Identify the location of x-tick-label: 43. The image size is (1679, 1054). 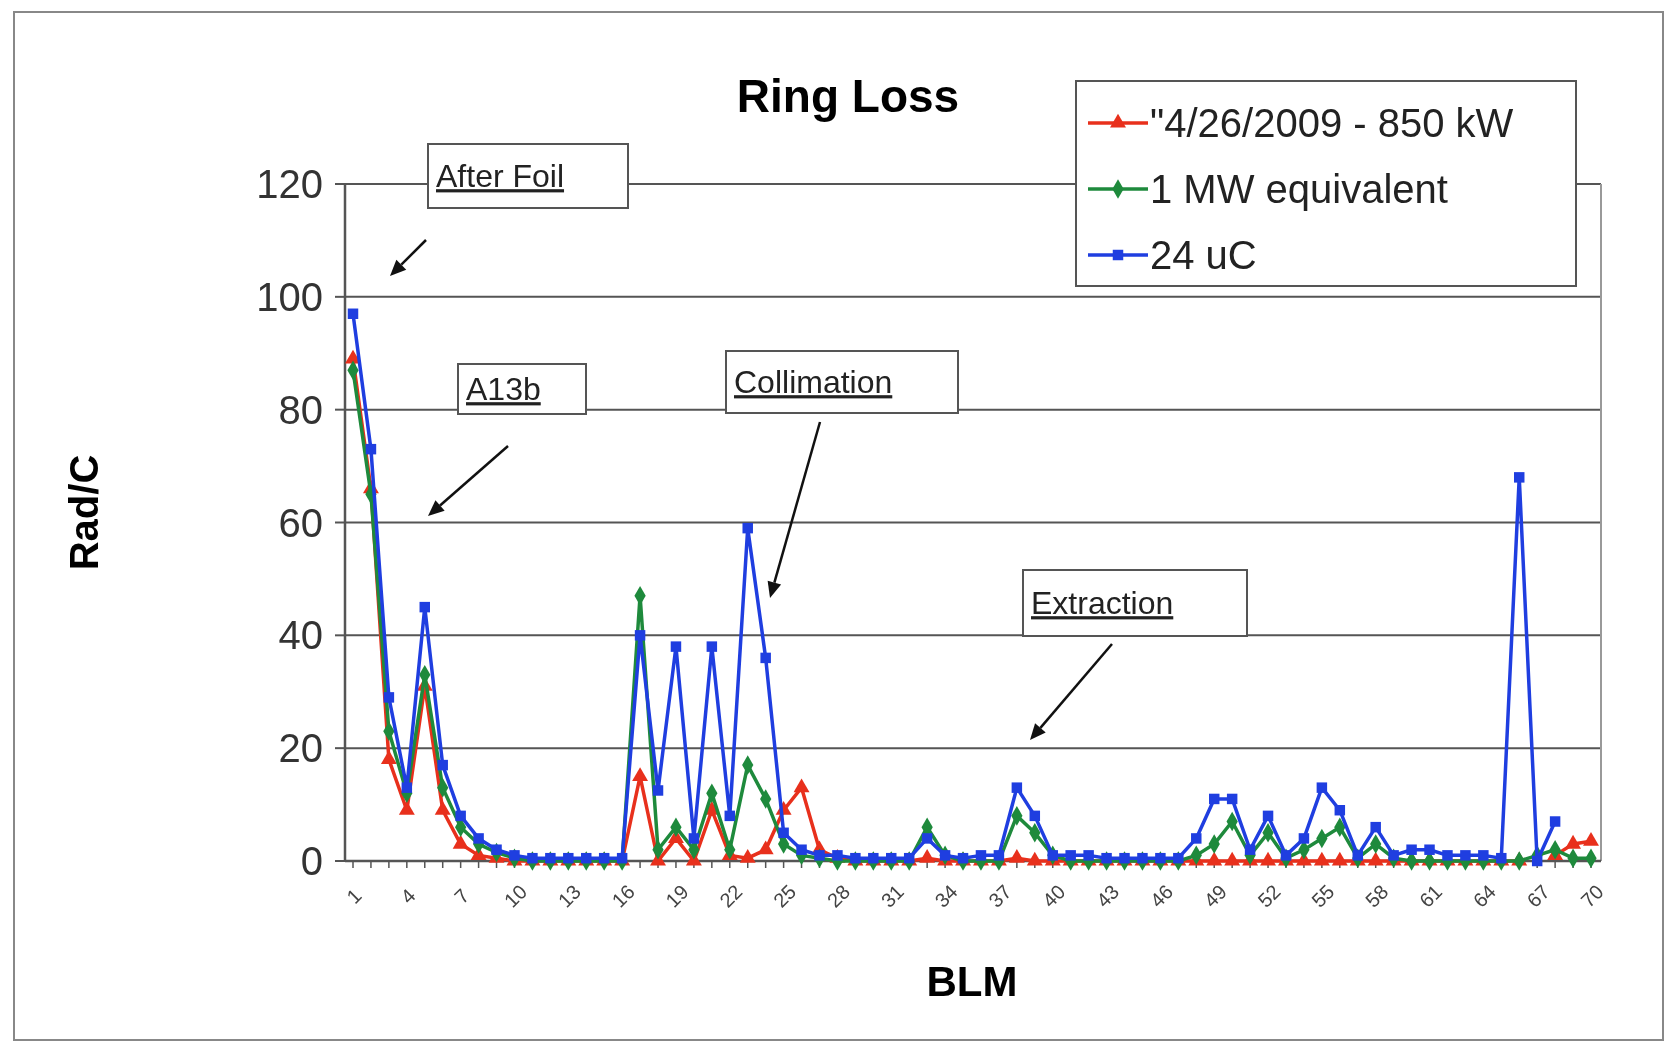
(1107, 896).